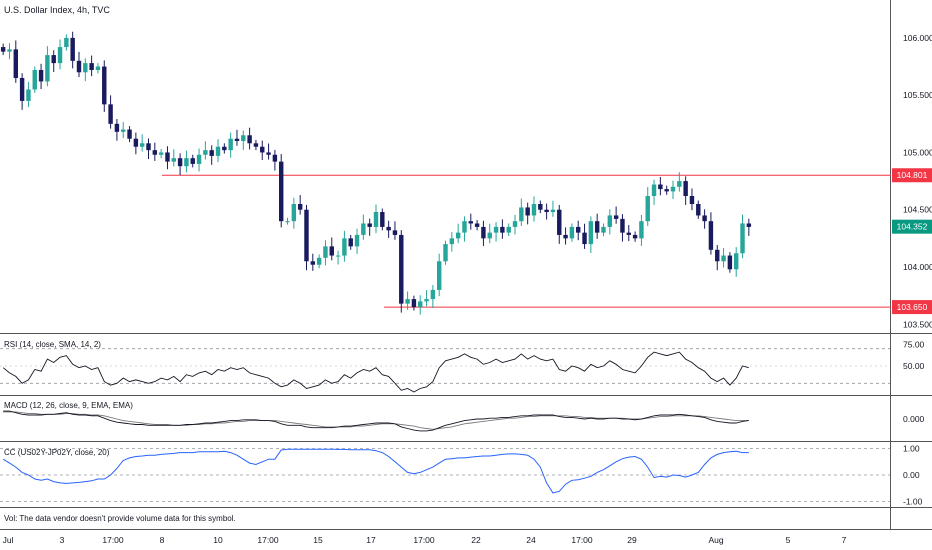 The height and width of the screenshot is (550, 932). What do you see at coordinates (464, 421) in the screenshot?
I see `macd-pane: 0.000` at bounding box center [464, 421].